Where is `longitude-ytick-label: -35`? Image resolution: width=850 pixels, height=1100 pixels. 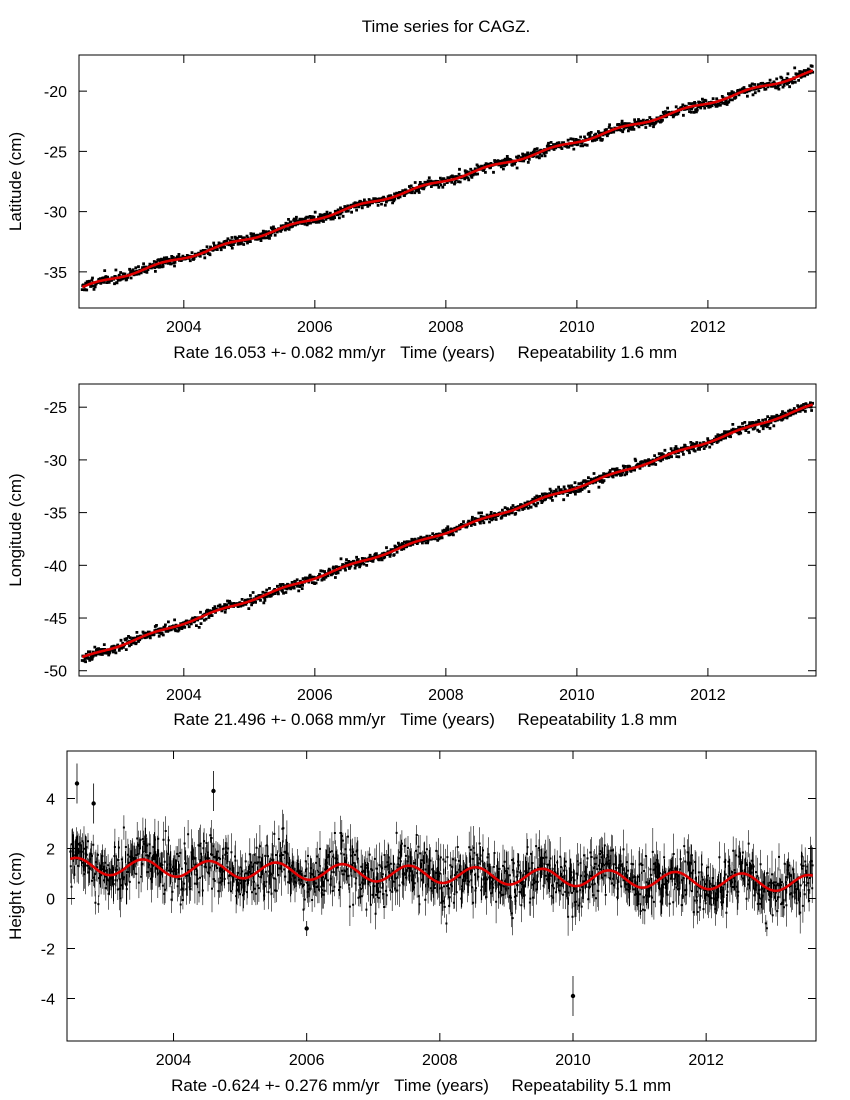
longitude-ytick-label: -35 is located at coordinates (55, 514).